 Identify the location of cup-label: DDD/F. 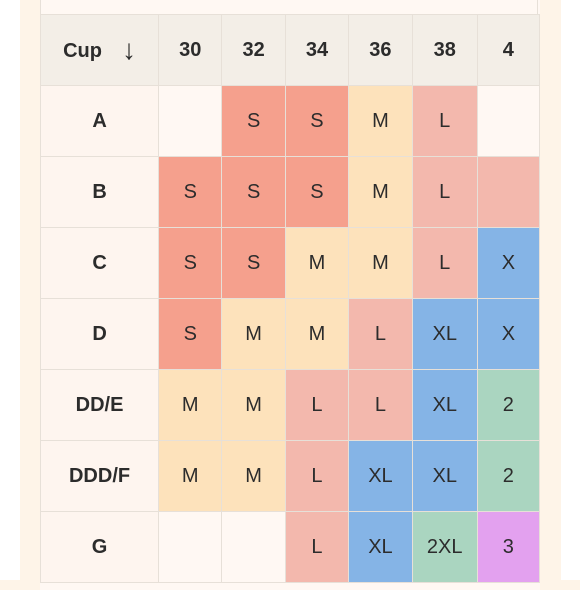
(100, 476).